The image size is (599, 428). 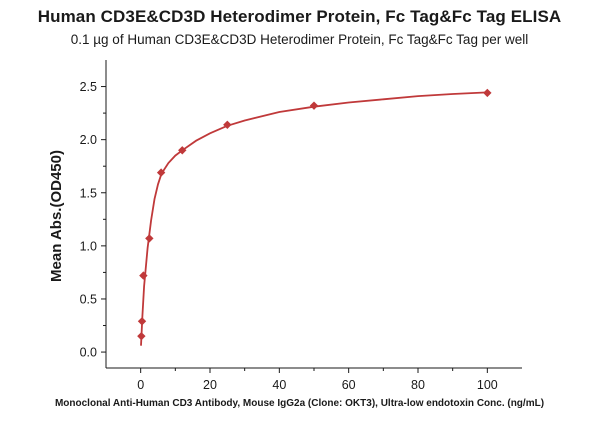 I want to click on x-tick-label: 80, so click(x=418, y=385).